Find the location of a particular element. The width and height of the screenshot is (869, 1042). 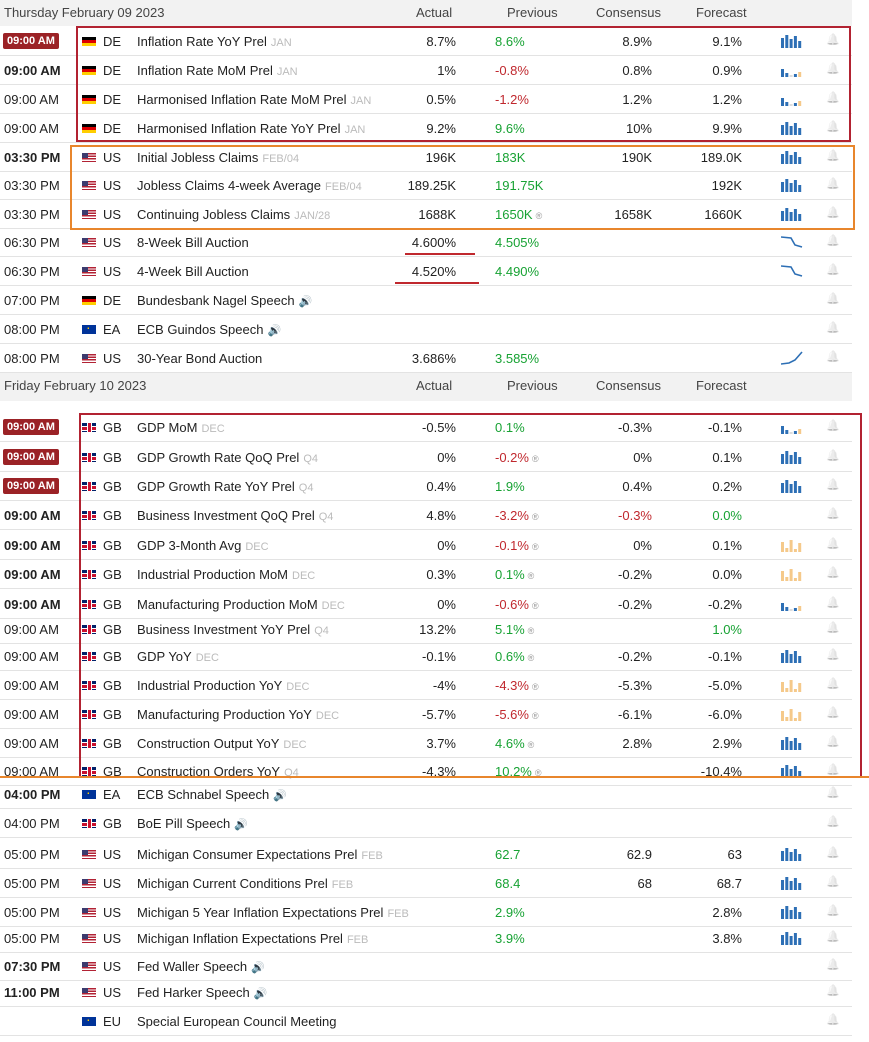

calendar-row: EU Special European Council Meeting 🔔 is located at coordinates (426, 1021).